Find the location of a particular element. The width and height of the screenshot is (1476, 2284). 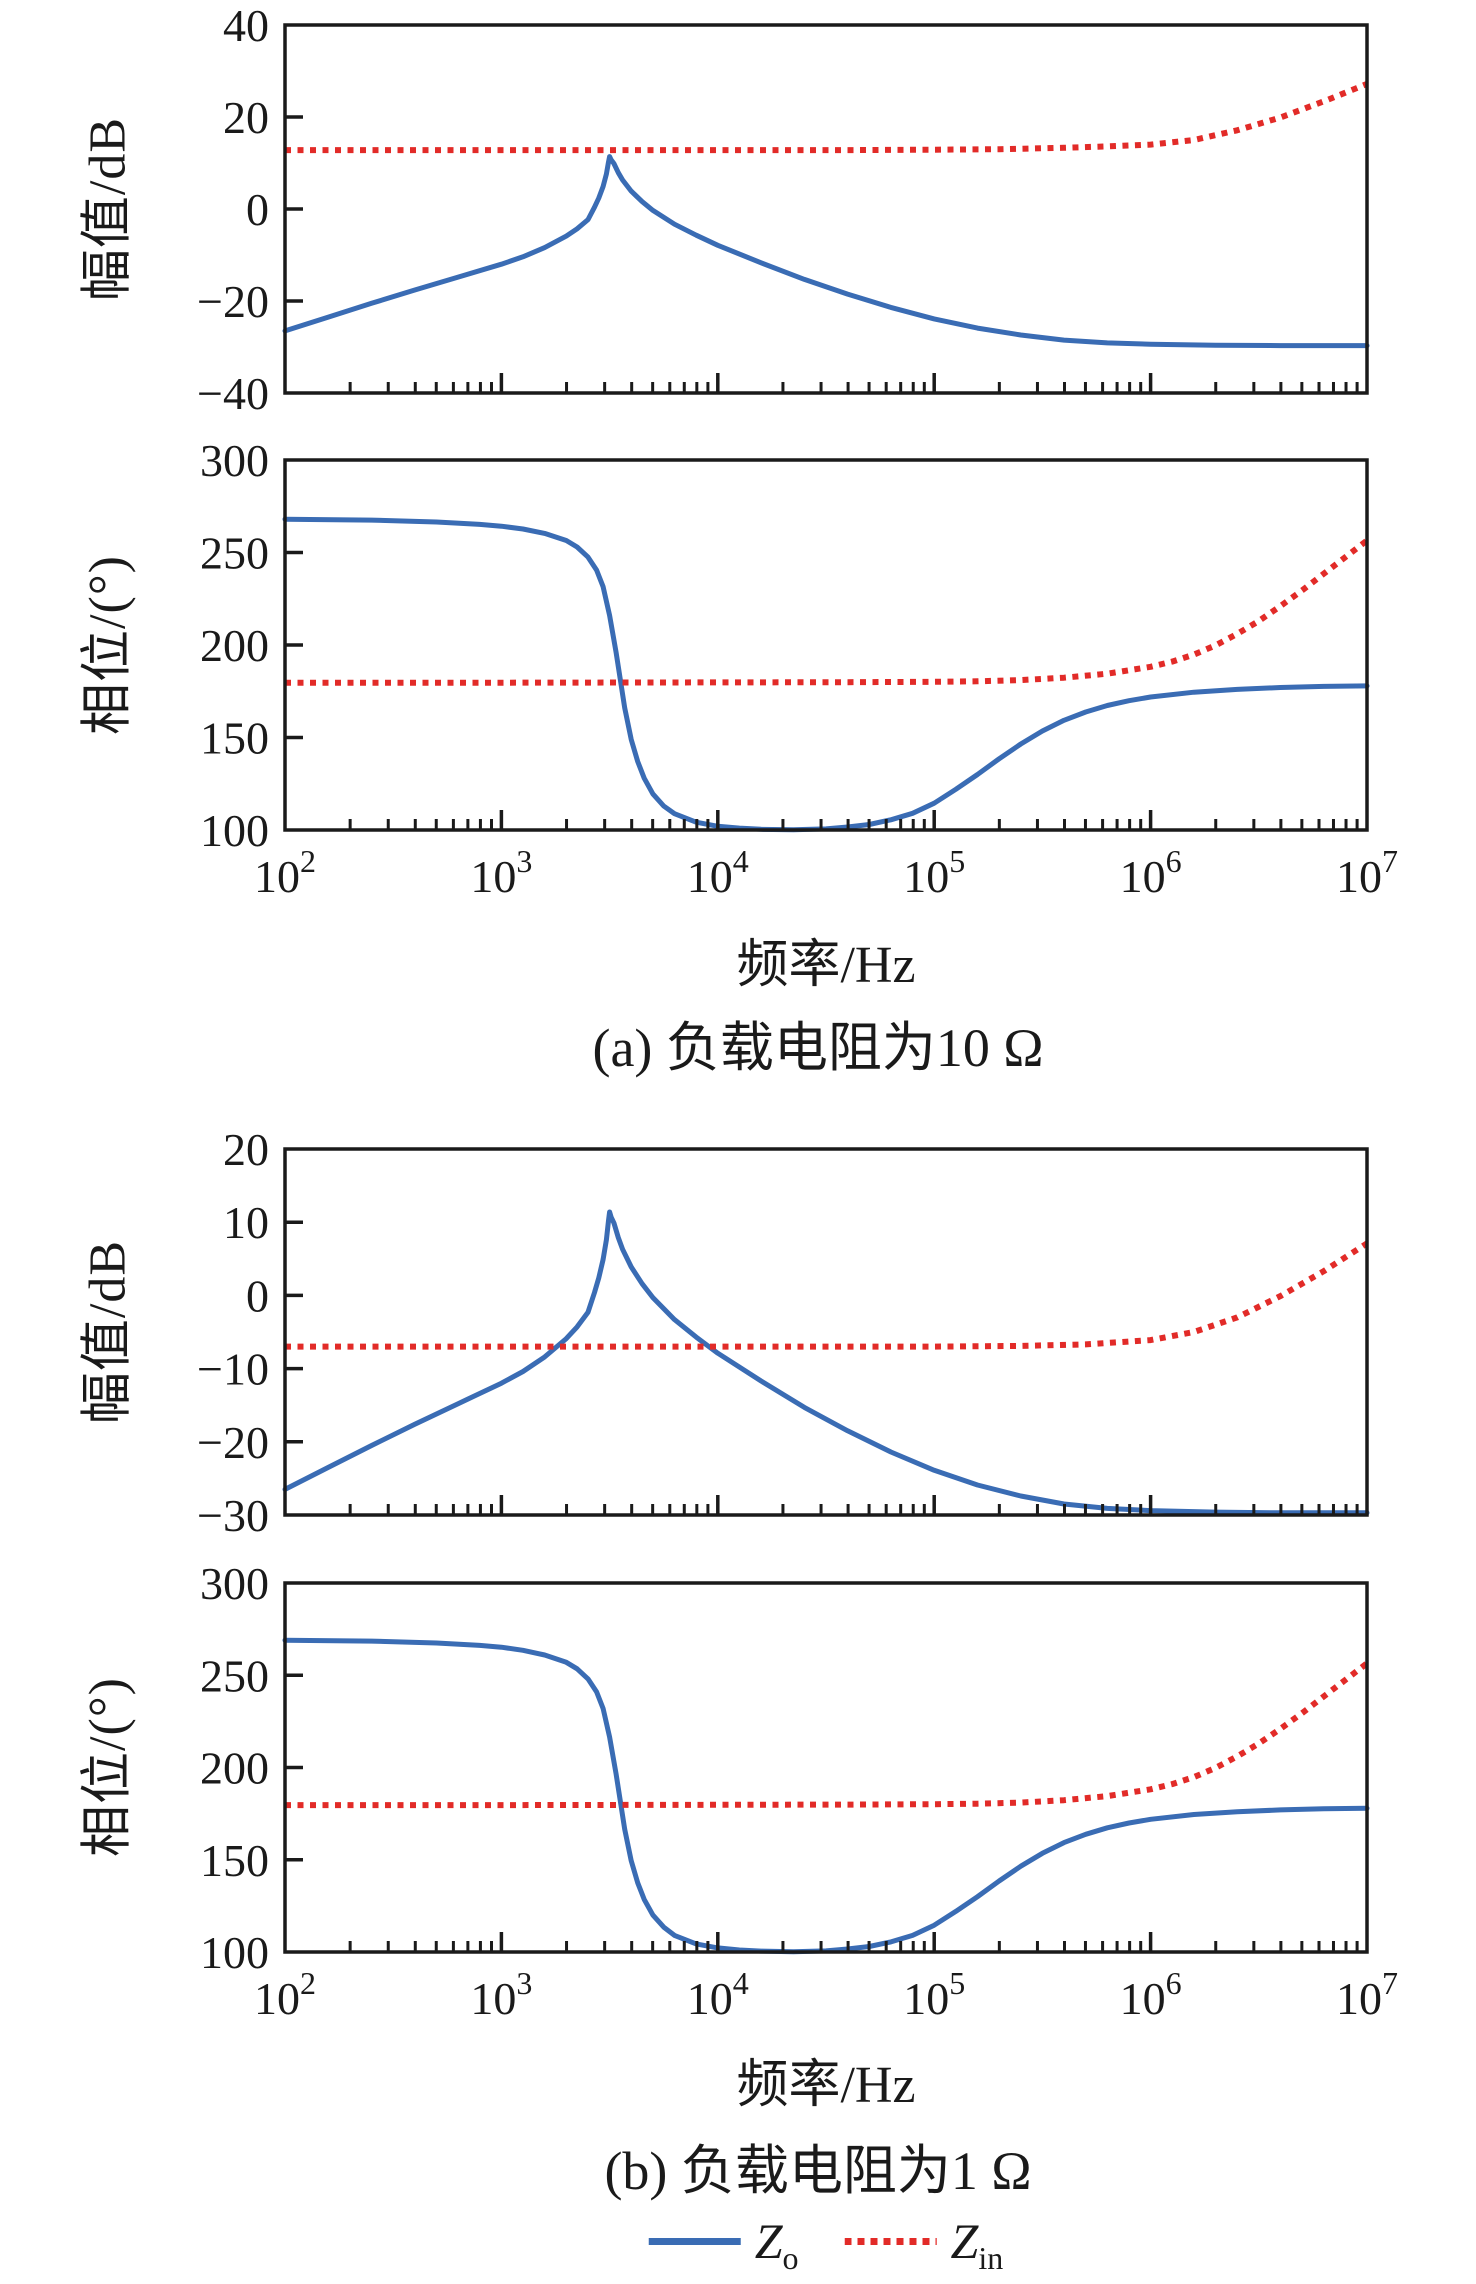

legend-item-zin: Zin is located at coordinates (924, 2244).